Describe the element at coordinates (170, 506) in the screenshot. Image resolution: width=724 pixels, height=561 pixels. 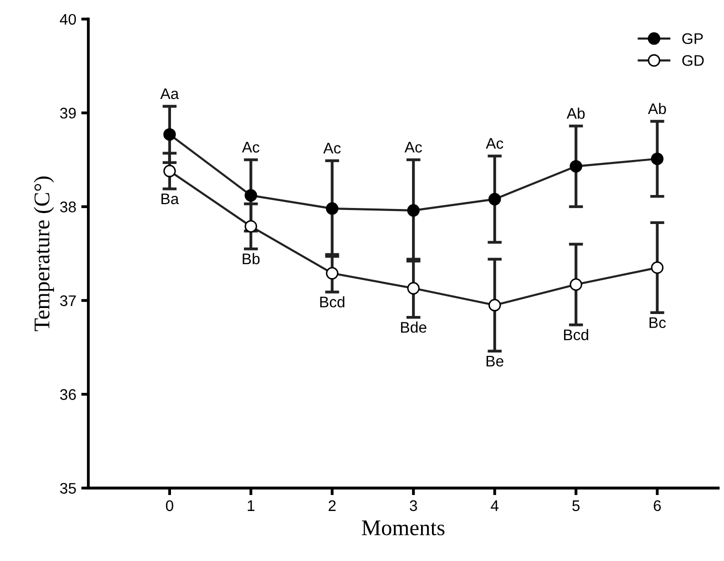
I see `x-tick-label: 0` at that location.